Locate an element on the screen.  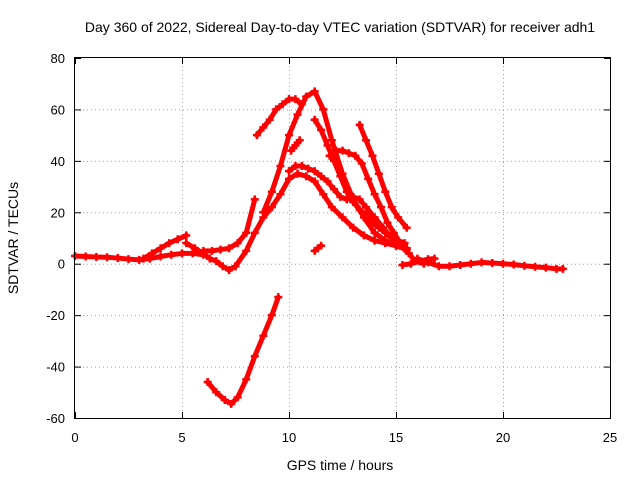
x-tick-label: 5 is located at coordinates (181, 437).